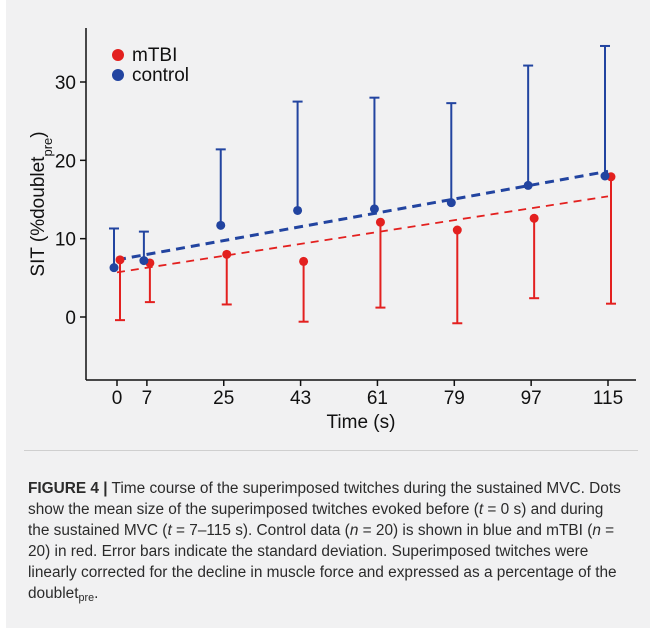 This screenshot has width=657, height=635. Describe the element at coordinates (147, 398) in the screenshot. I see `x-tick-label: 7` at that location.